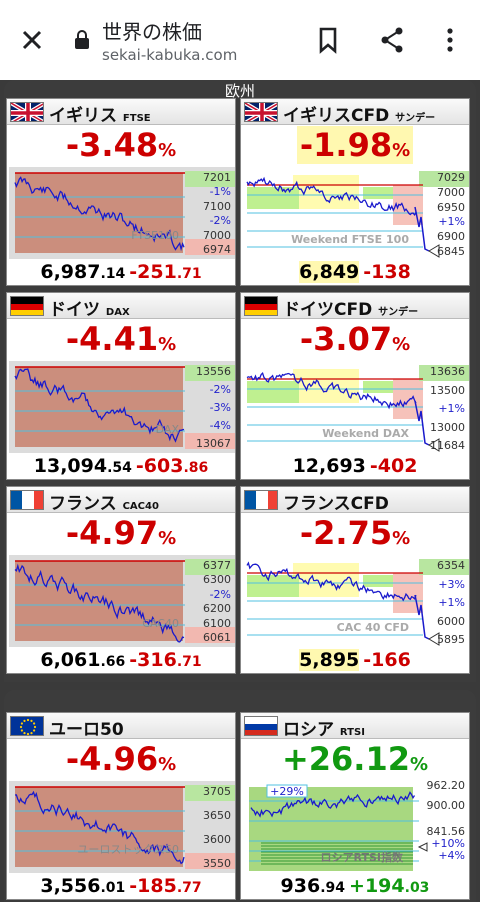 The height and width of the screenshot is (902, 480). Describe the element at coordinates (355, 306) in the screenshot. I see `card-header: ドイツCFD サンデー` at that location.